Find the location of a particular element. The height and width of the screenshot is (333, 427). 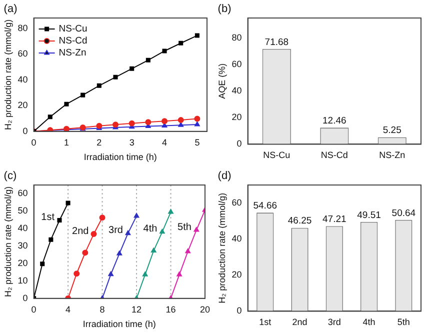

series-label: 3rd is located at coordinates (115, 230).